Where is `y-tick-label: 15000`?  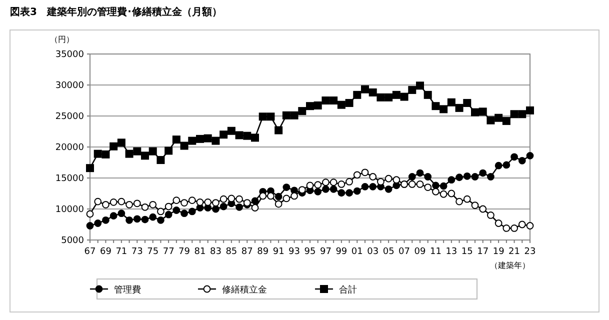 y-tick-label: 15000 is located at coordinates (69, 179).